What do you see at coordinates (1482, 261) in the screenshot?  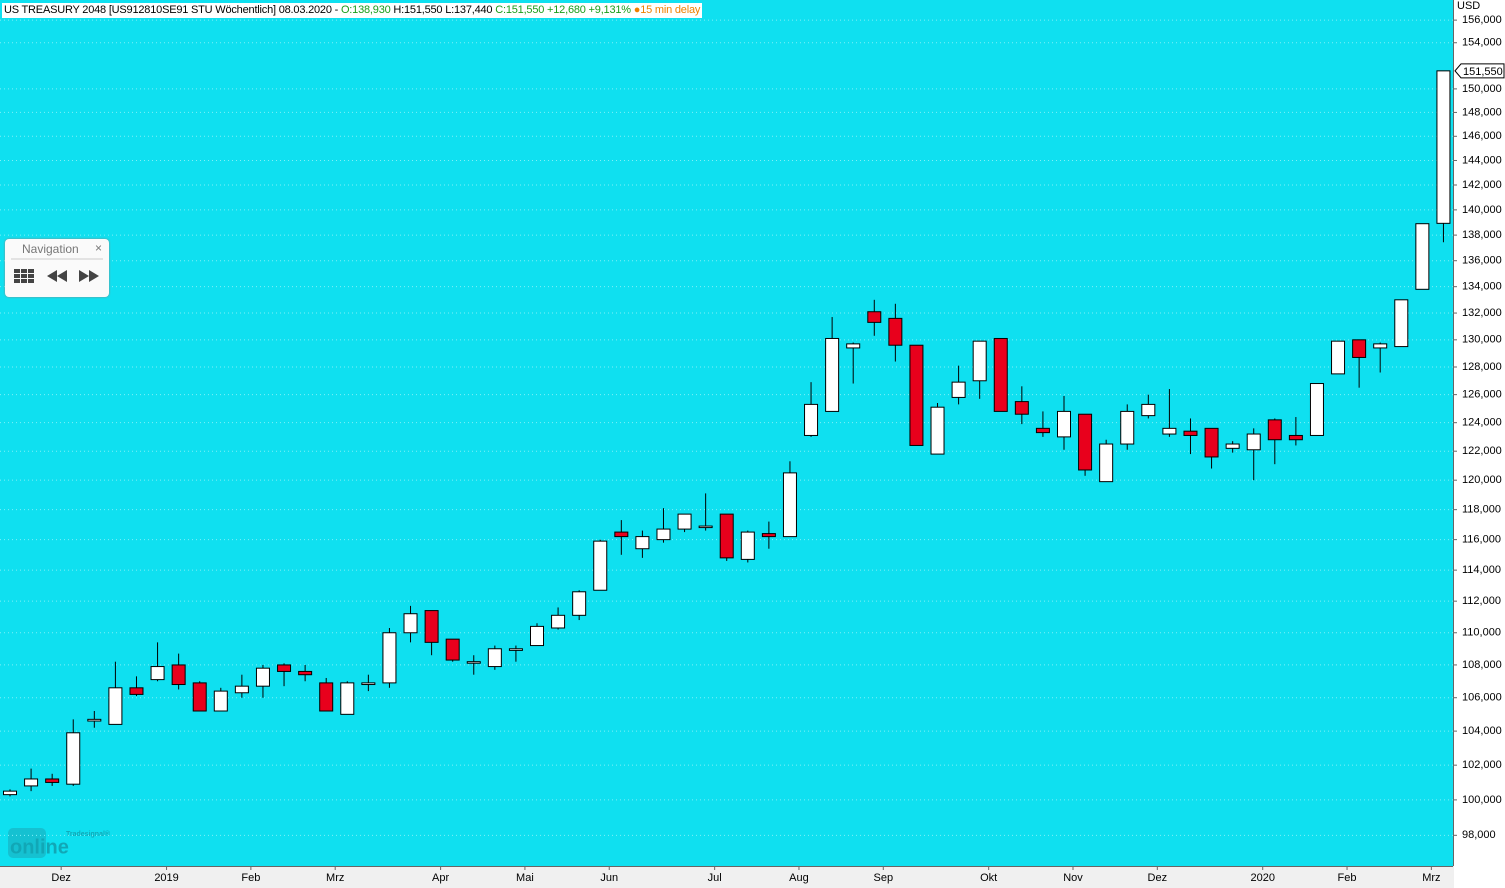 I see `y-tick-label: 136,000` at bounding box center [1482, 261].